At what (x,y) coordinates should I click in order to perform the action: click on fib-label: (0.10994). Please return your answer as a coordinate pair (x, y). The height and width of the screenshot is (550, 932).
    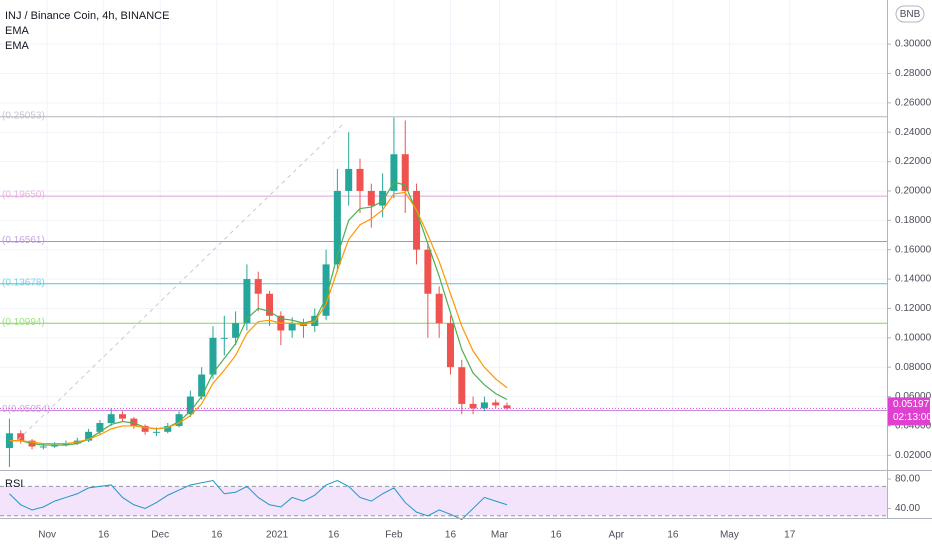
    Looking at the image, I should click on (23, 322).